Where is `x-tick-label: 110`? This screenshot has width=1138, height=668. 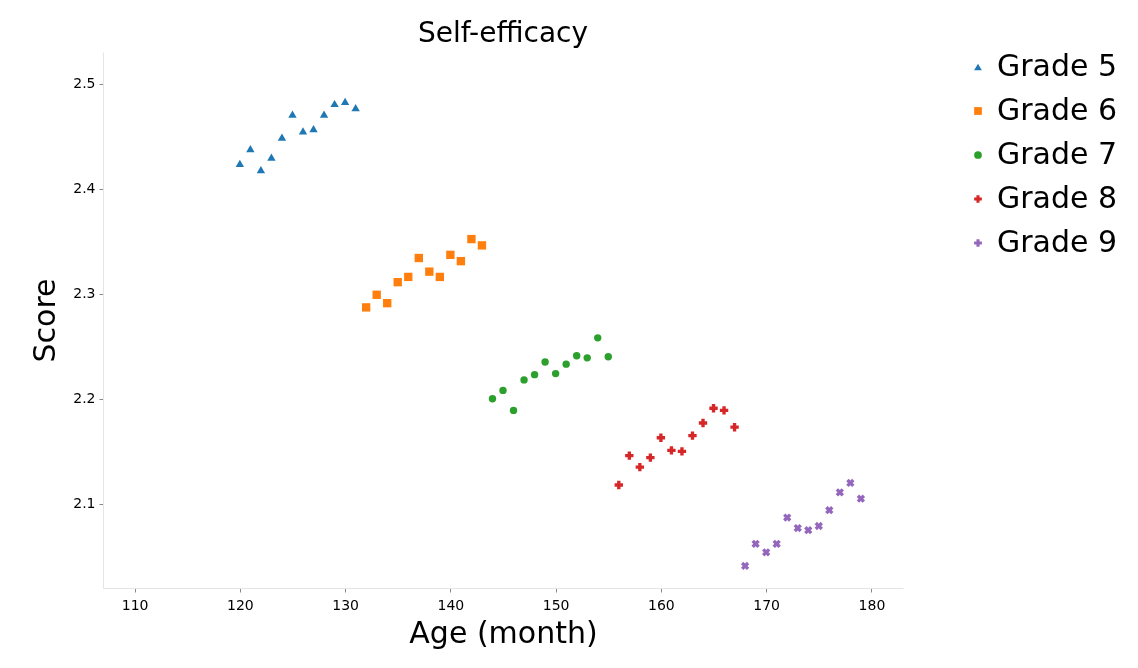
x-tick-label: 110 is located at coordinates (135, 604).